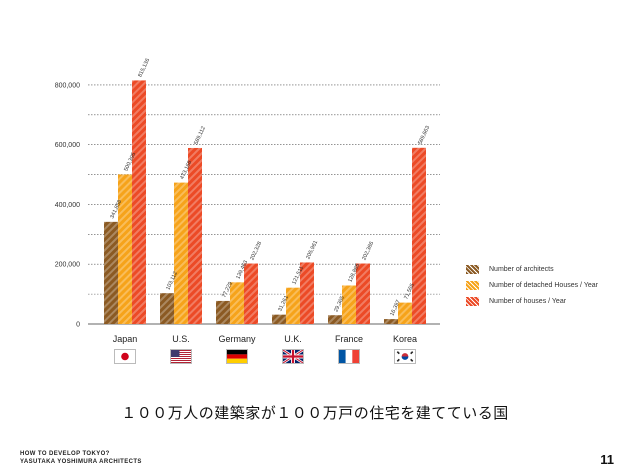  Describe the element at coordinates (472, 285) in the screenshot. I see `legend-swatch-detached-houses` at that location.